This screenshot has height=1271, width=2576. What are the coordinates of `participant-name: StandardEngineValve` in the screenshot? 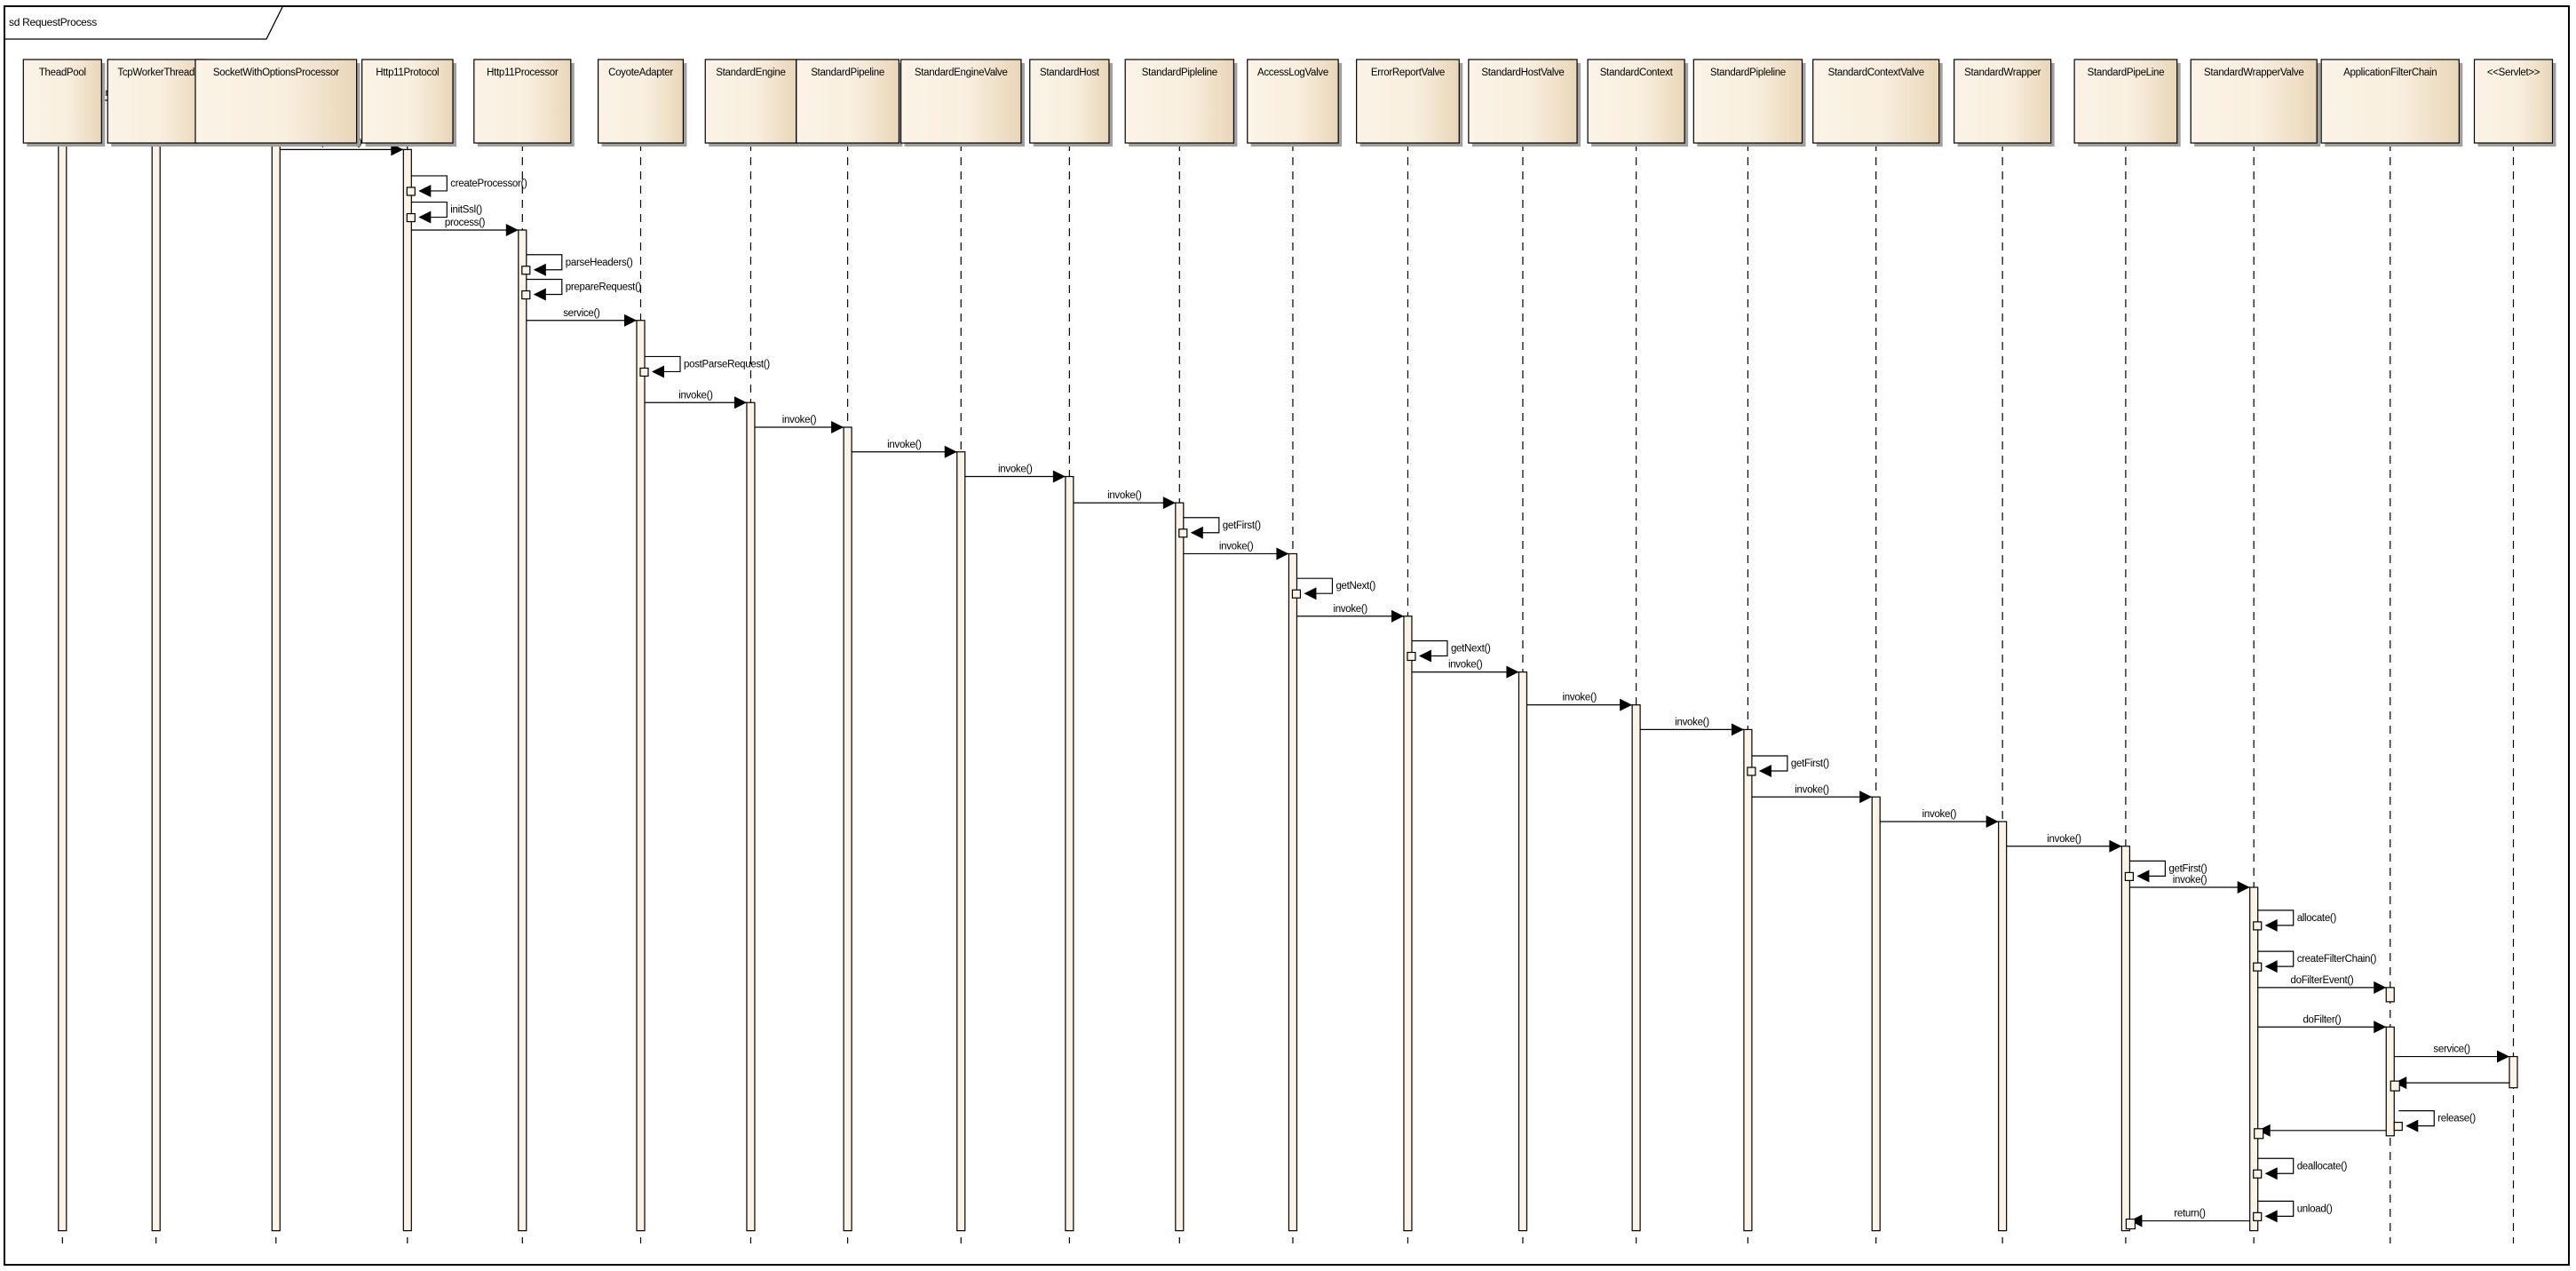 It's located at (962, 73).